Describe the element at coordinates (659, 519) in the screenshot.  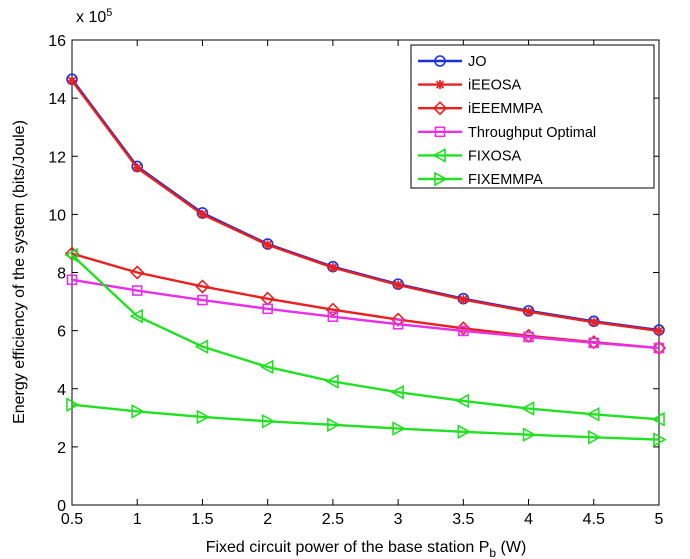
I see `x-tick-label: 5` at that location.